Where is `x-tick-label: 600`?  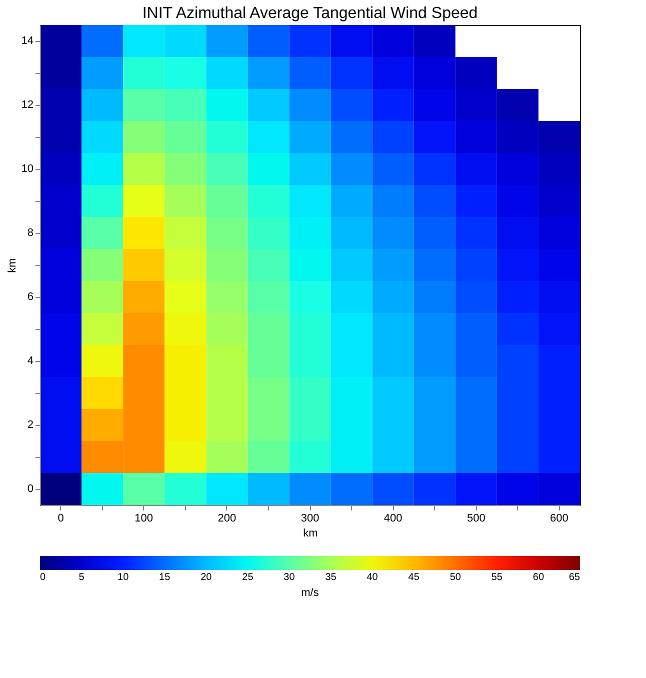
x-tick-label: 600 is located at coordinates (559, 518).